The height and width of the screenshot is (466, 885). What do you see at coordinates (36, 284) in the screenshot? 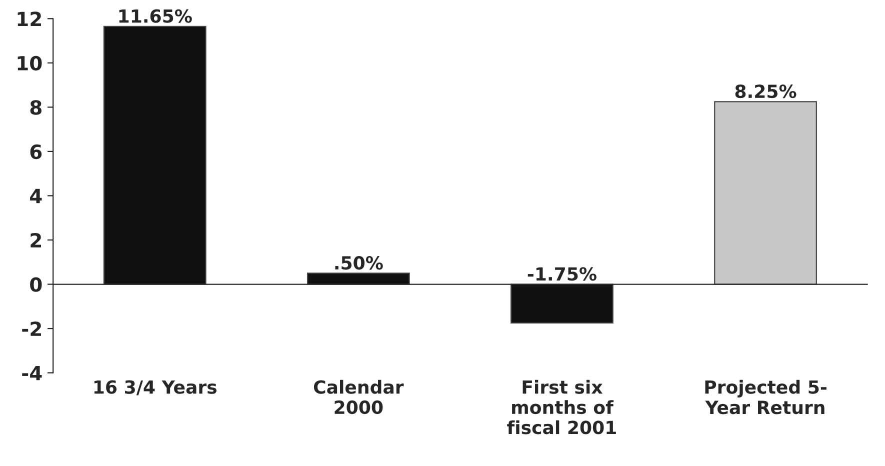
I see `y-tick-label: 0` at bounding box center [36, 284].